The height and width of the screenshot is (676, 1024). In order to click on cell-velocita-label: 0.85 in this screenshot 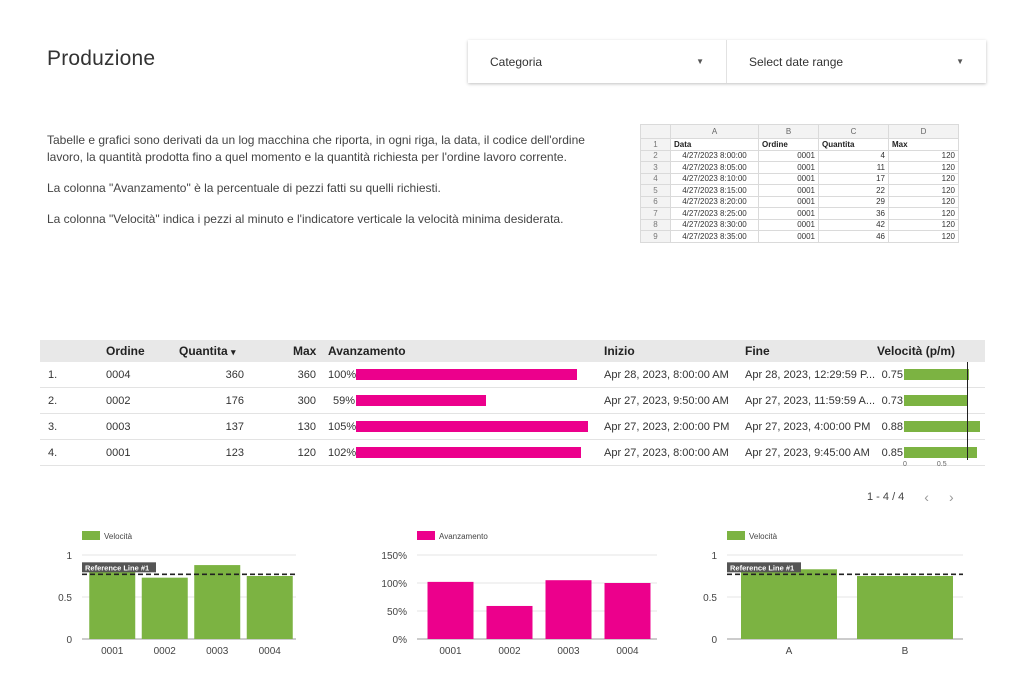, I will do `click(892, 452)`.